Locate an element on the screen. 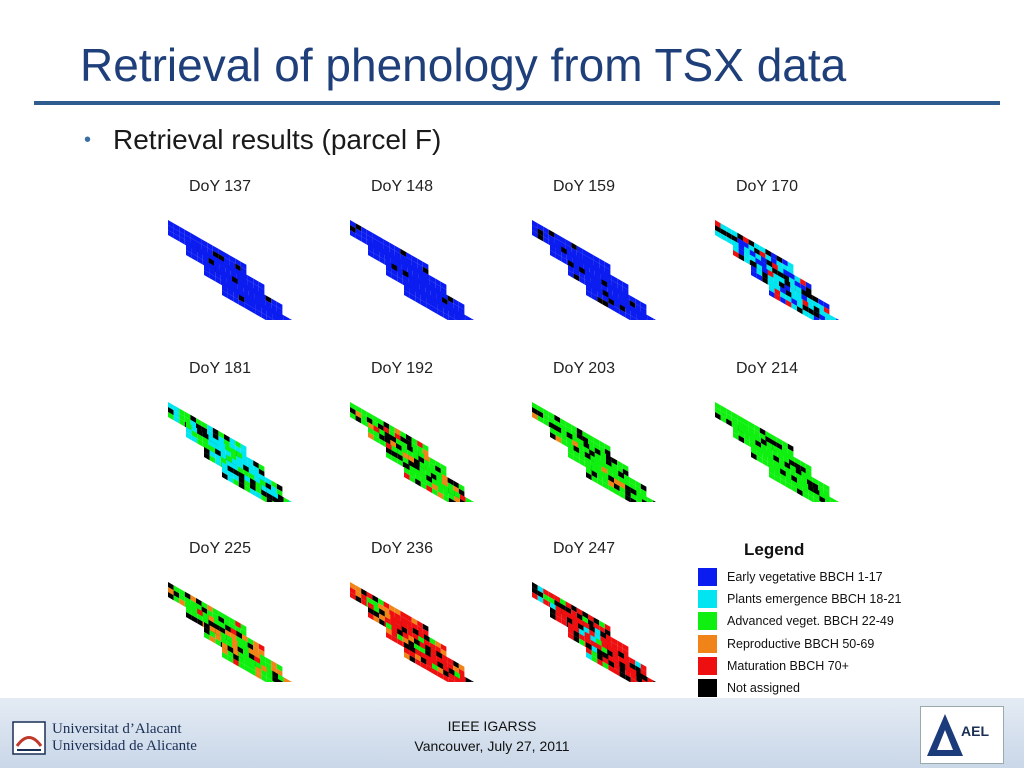 The height and width of the screenshot is (768, 1024). parcel-strip is located at coordinates (439, 662).